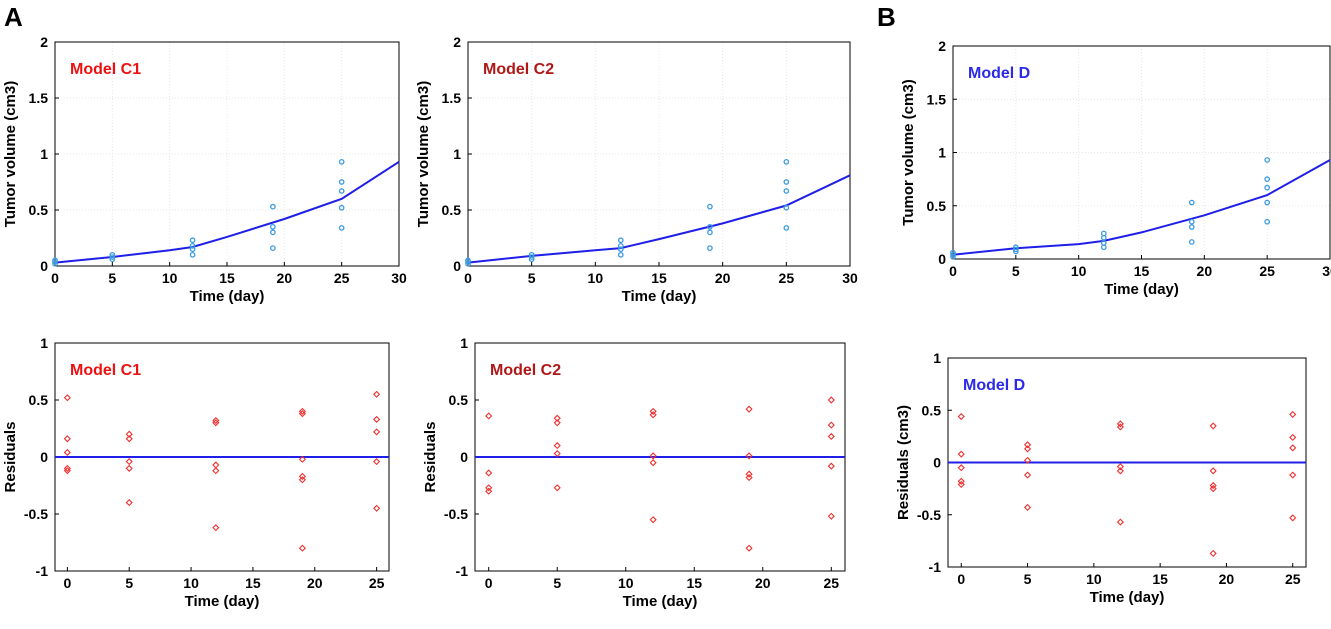 This screenshot has width=1331, height=629. Describe the element at coordinates (994, 385) in the screenshot. I see `model-label: Model D` at that location.